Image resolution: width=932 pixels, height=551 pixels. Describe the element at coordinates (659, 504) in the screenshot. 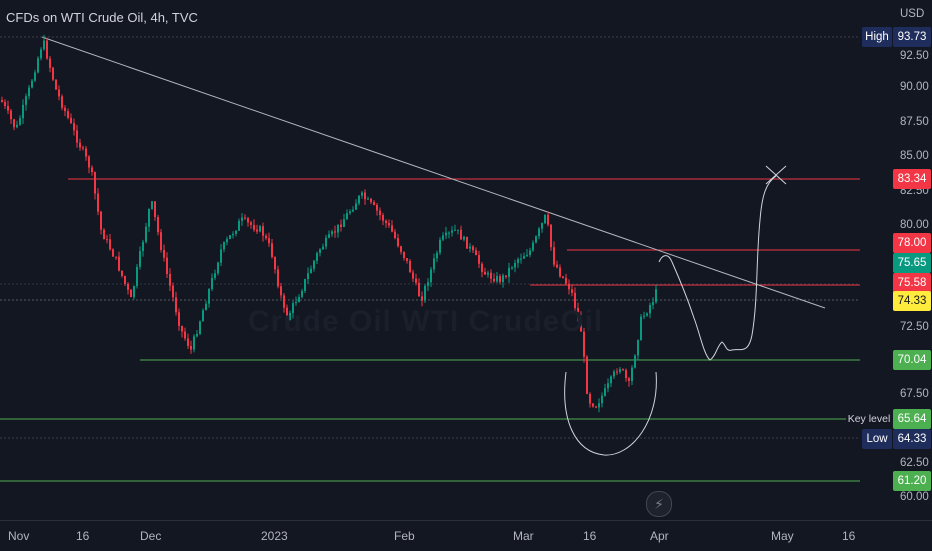

I see `lightning-bolt-icon: ⚡` at that location.